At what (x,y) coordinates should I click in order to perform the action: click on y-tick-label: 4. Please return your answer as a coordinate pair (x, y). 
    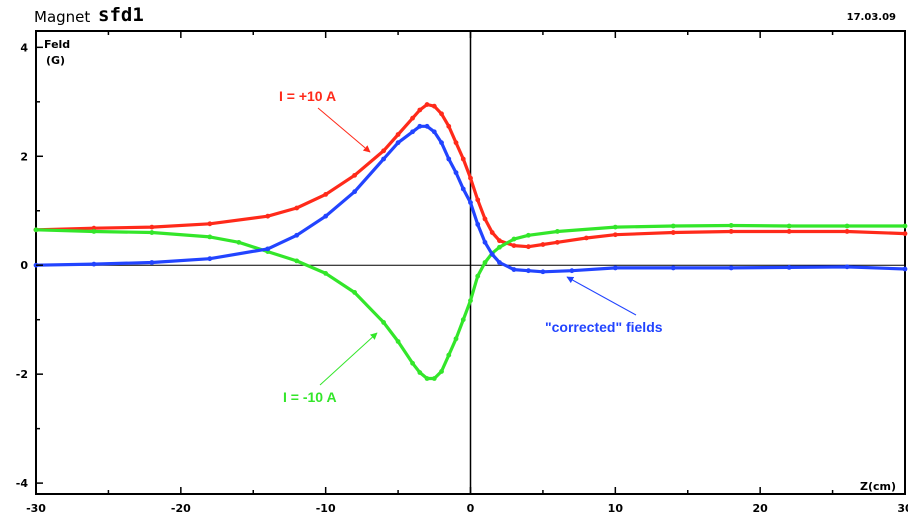
    Looking at the image, I should click on (24, 47).